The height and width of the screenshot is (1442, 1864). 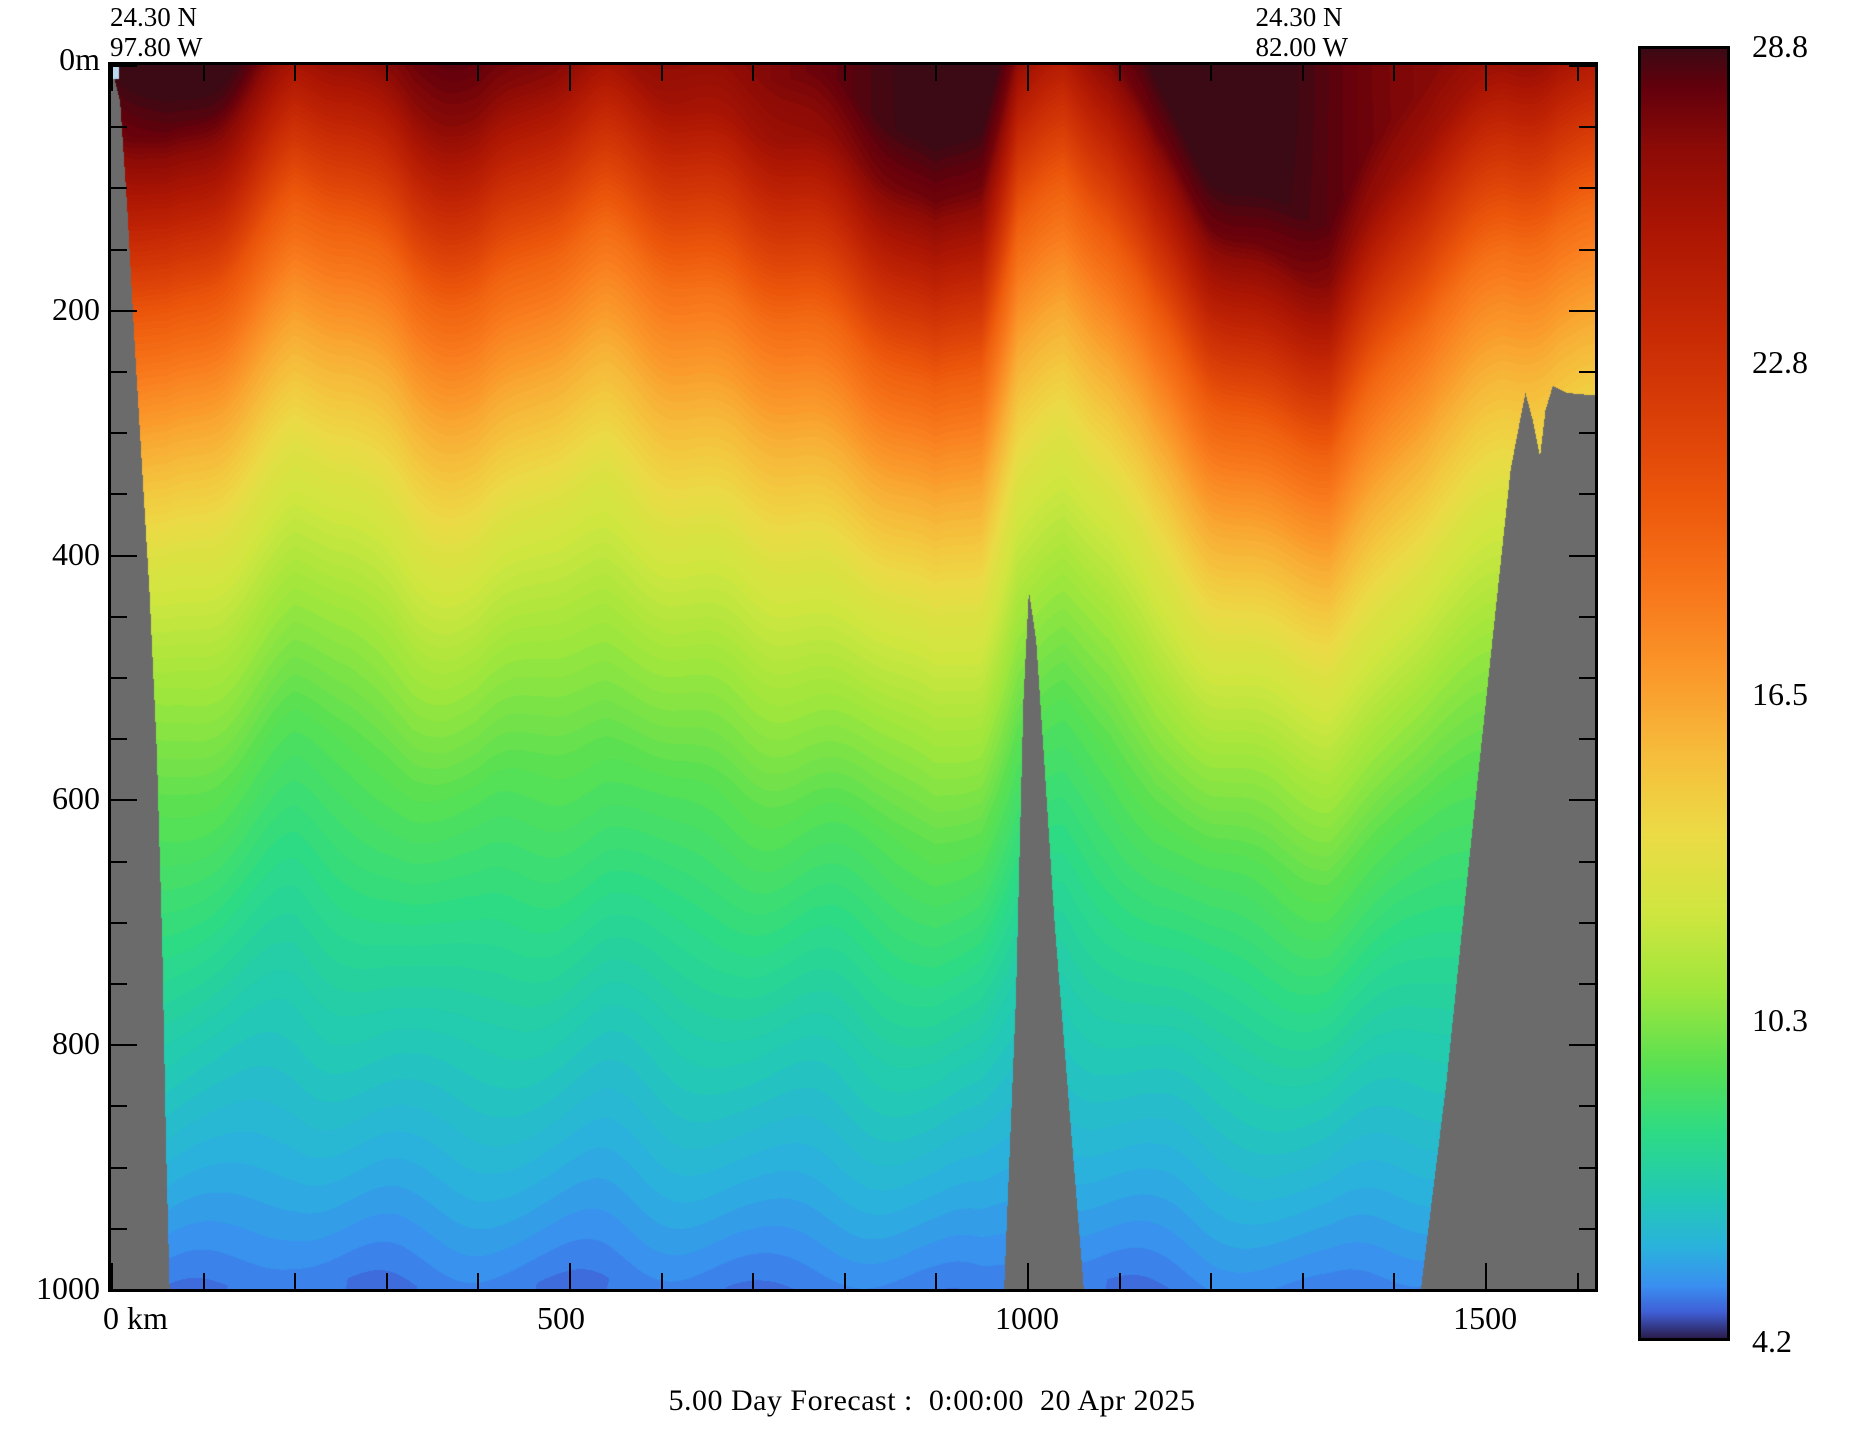 I want to click on colorbar-tick-label: 28.8, so click(x=1780, y=46).